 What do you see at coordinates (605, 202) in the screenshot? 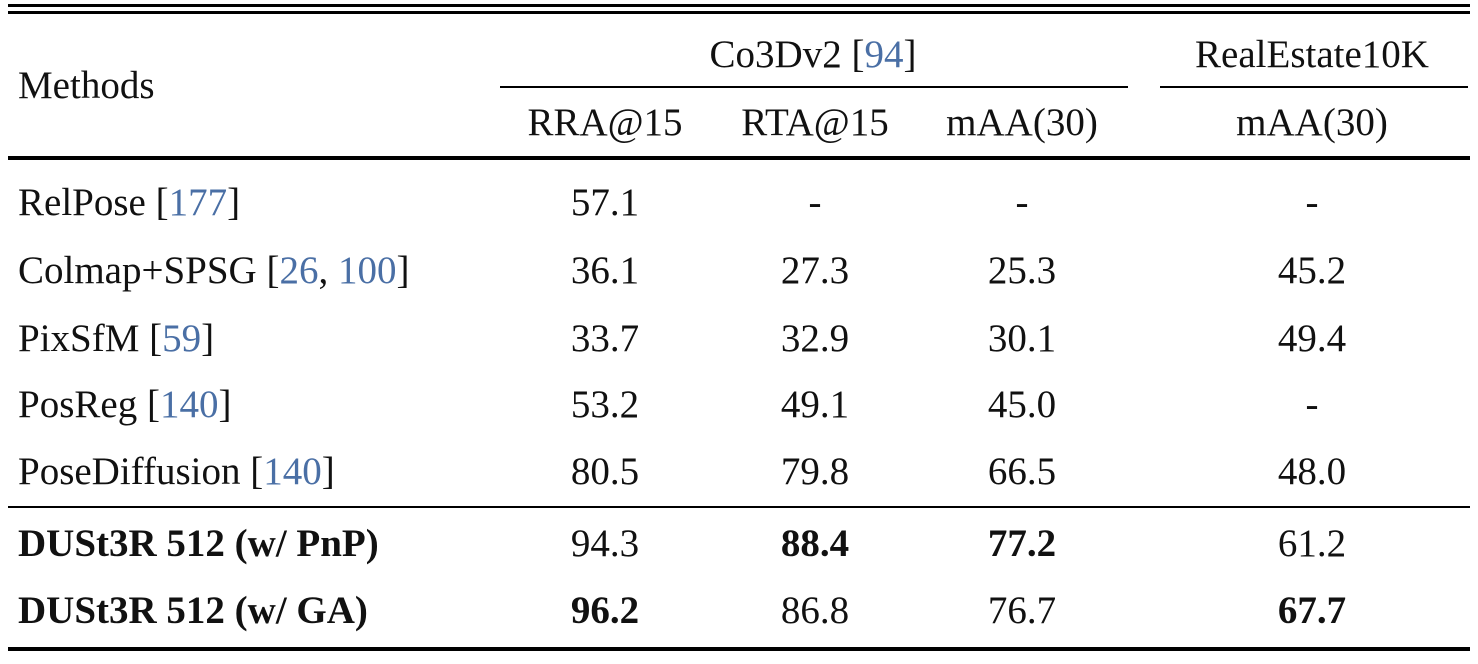
I see `value-cell: 57.1` at bounding box center [605, 202].